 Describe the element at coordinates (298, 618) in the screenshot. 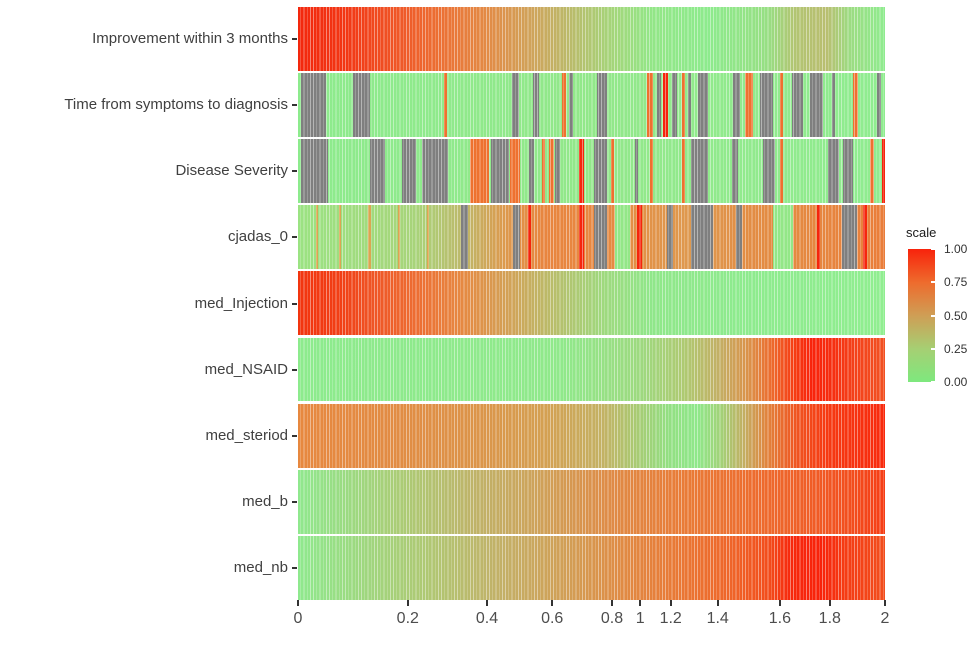

I see `x-tick-label: 0` at that location.